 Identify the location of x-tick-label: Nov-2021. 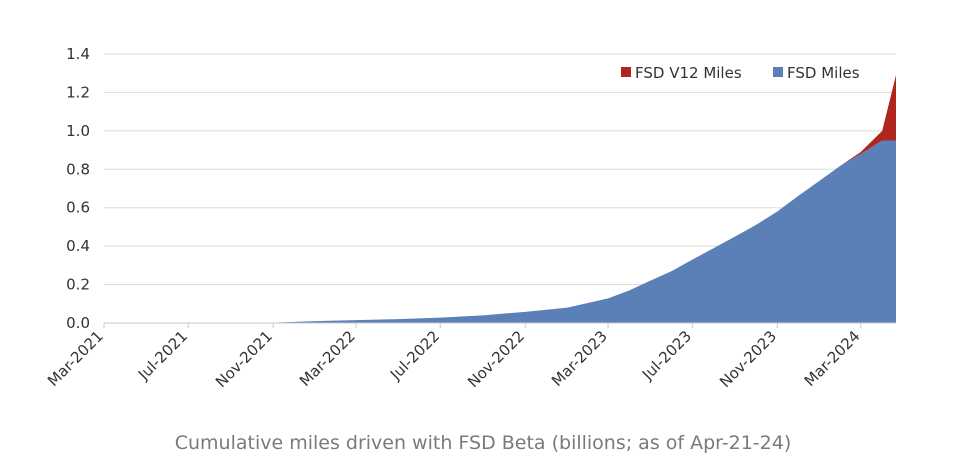
(244, 359).